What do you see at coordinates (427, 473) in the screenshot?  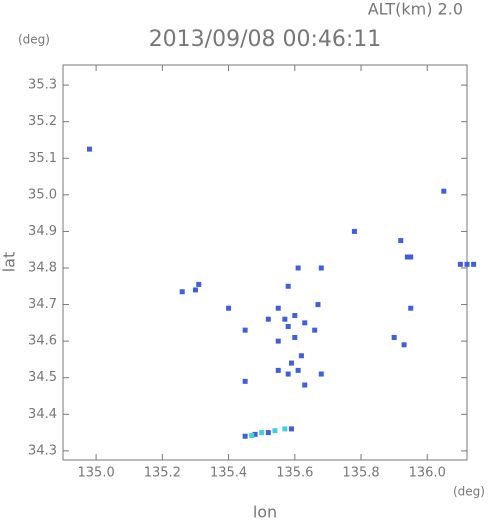 I see `x-tick-label: 136.0` at bounding box center [427, 473].